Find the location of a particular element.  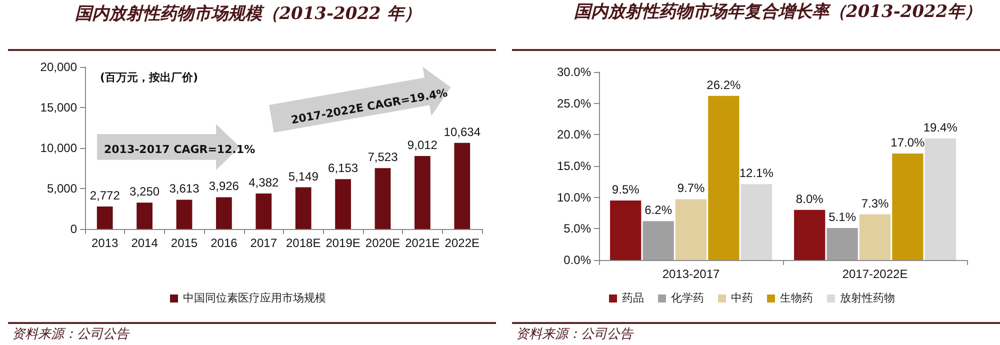

data-label: 4,382 is located at coordinates (263, 183).